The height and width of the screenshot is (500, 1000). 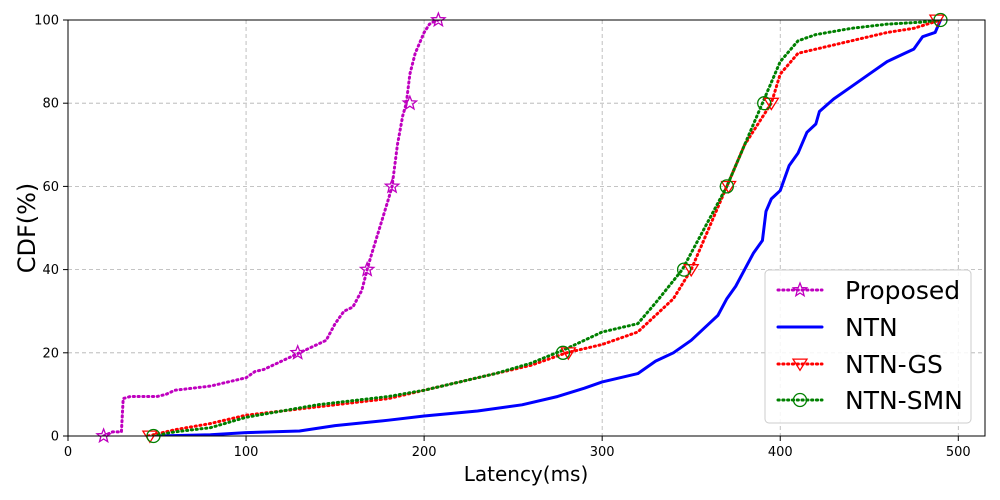 I want to click on y-tick-label: 80, so click(x=50, y=104).